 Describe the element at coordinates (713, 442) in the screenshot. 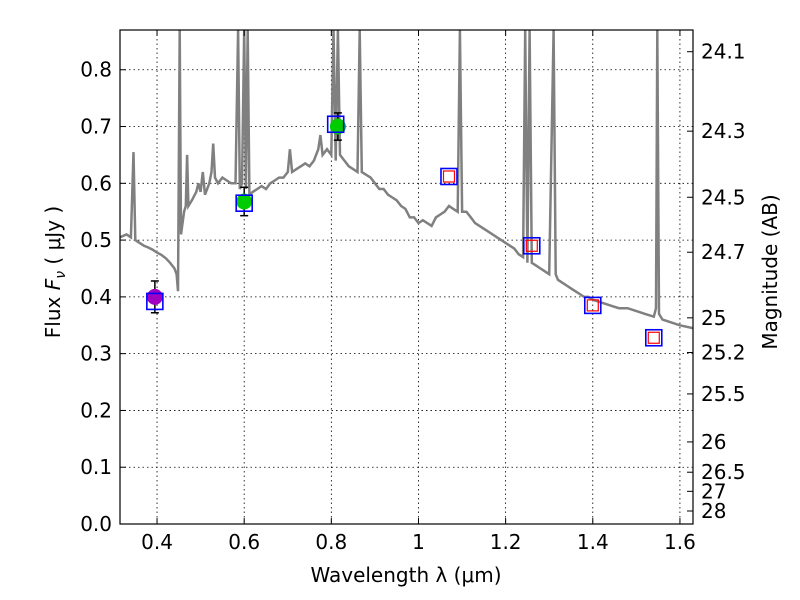

I see `right-tick-label: 26` at that location.